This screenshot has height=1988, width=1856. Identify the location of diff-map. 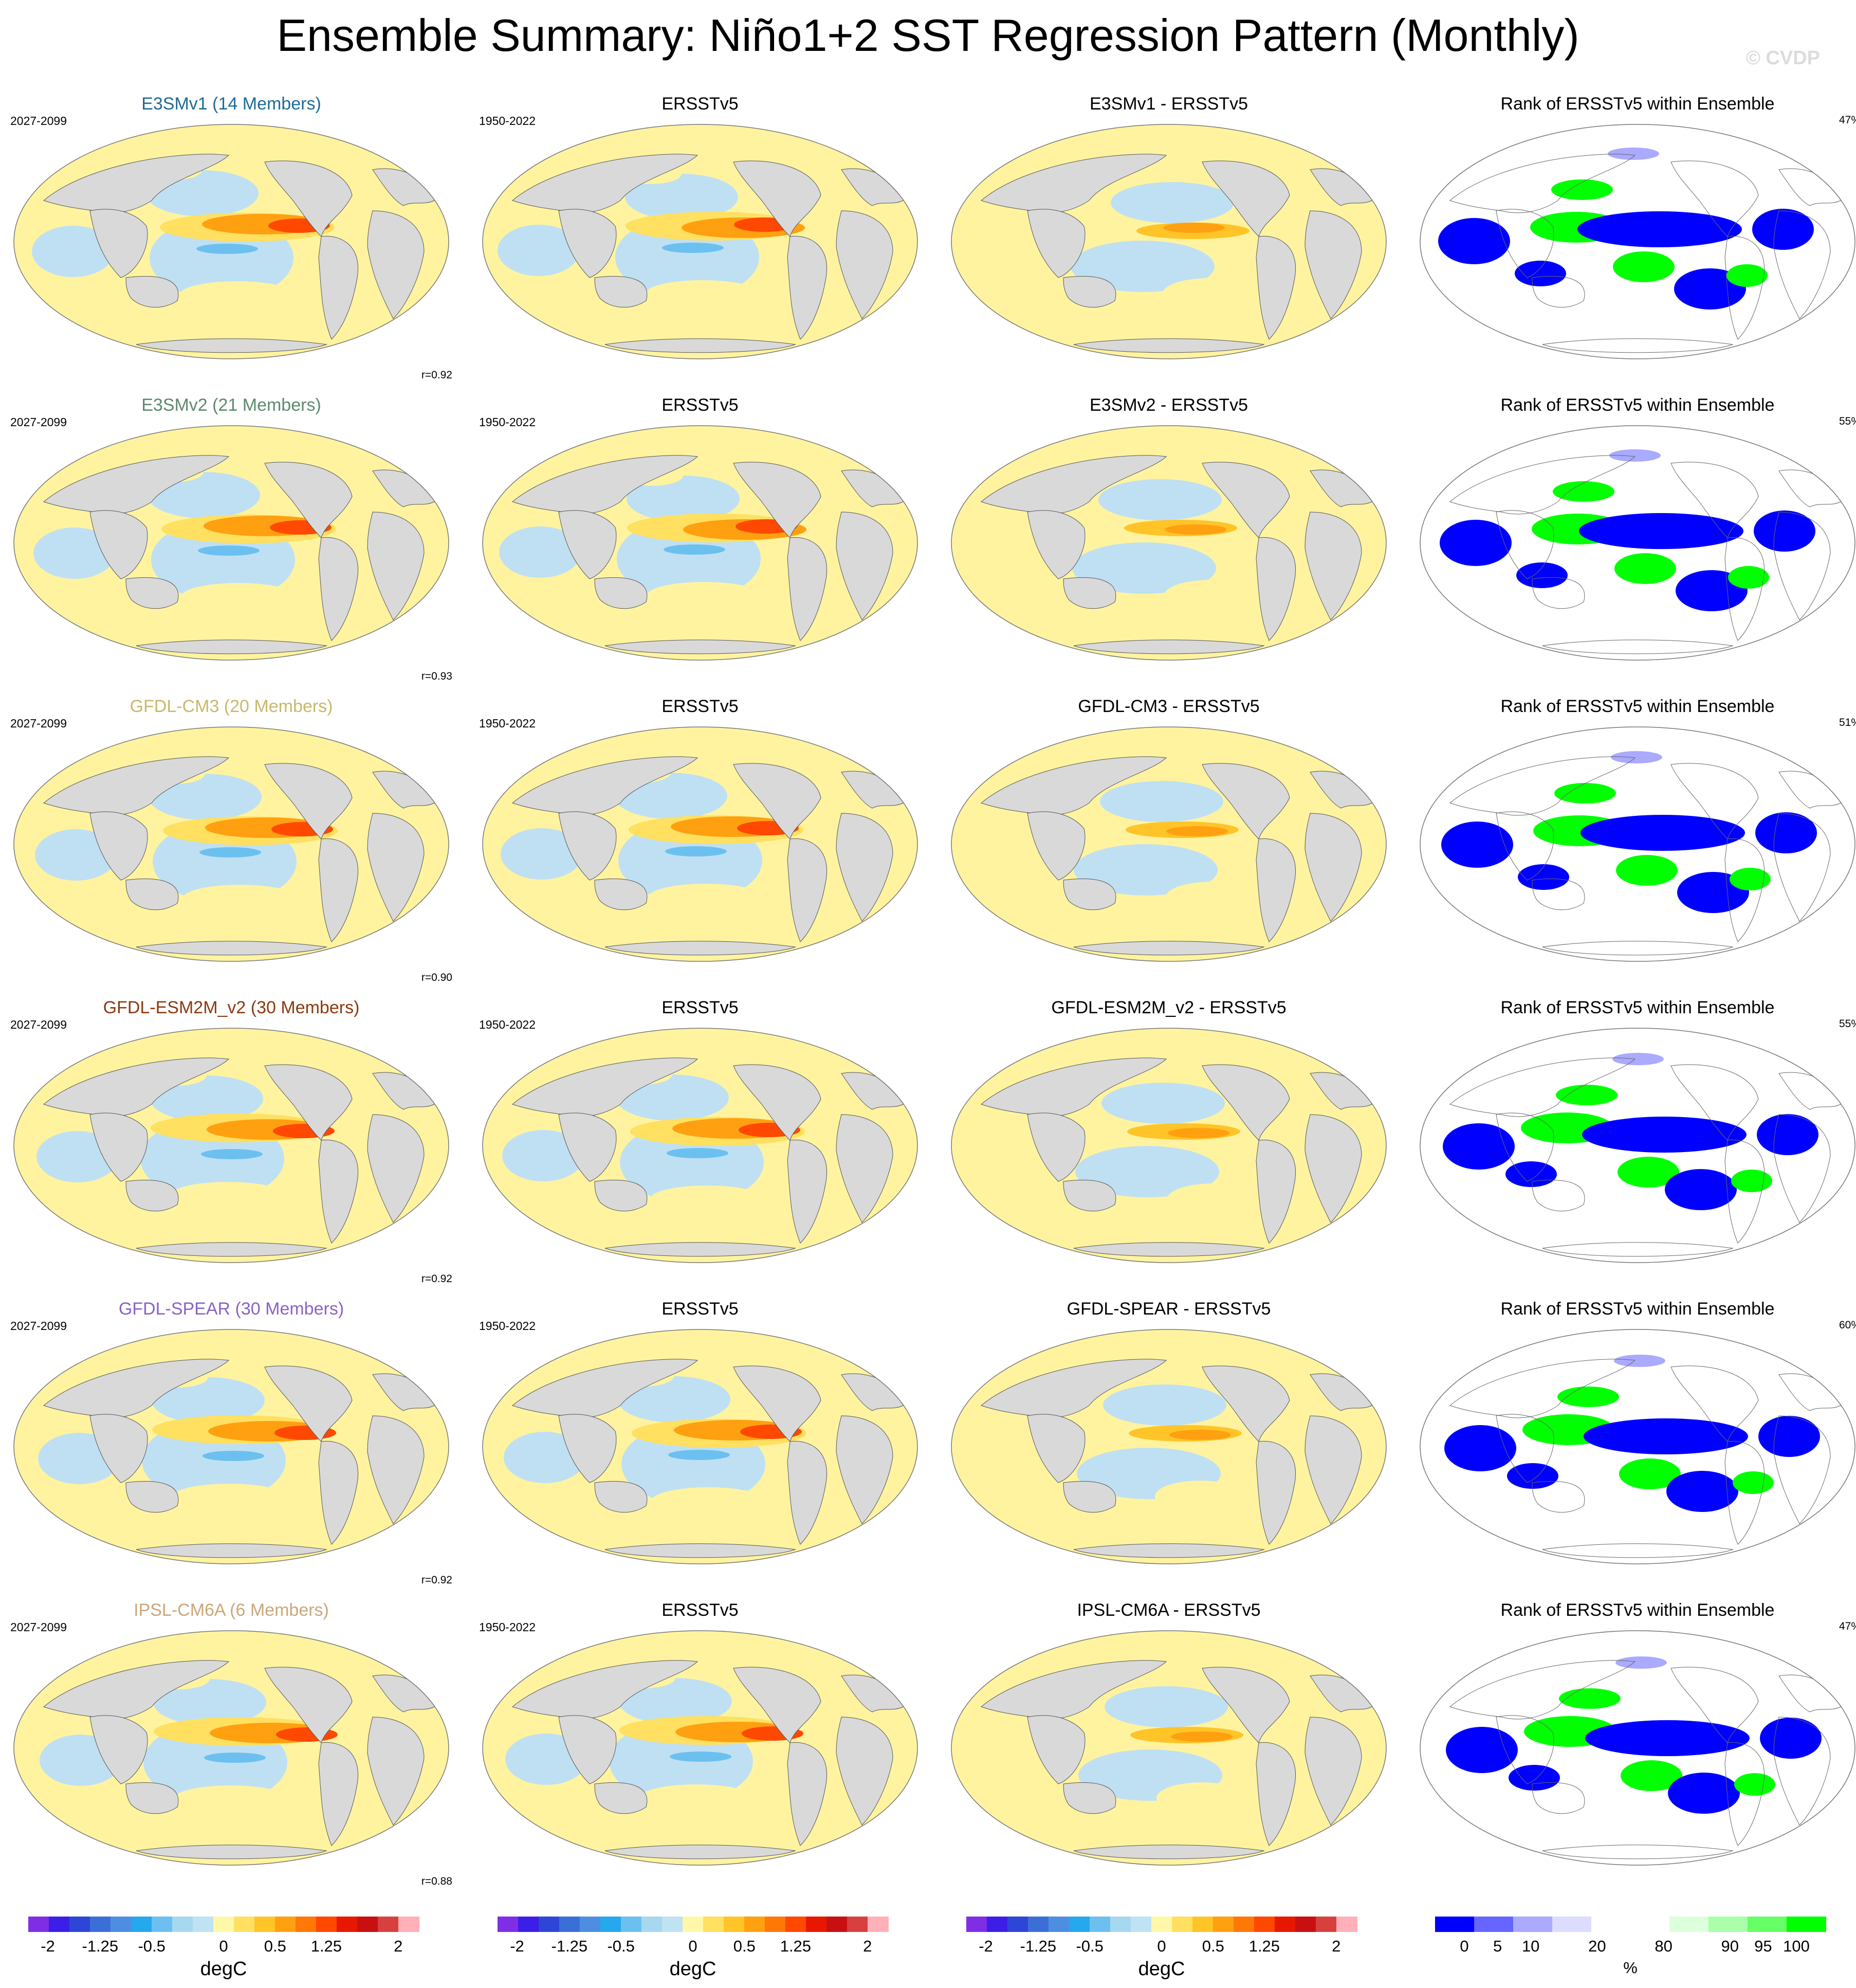
(1169, 1145).